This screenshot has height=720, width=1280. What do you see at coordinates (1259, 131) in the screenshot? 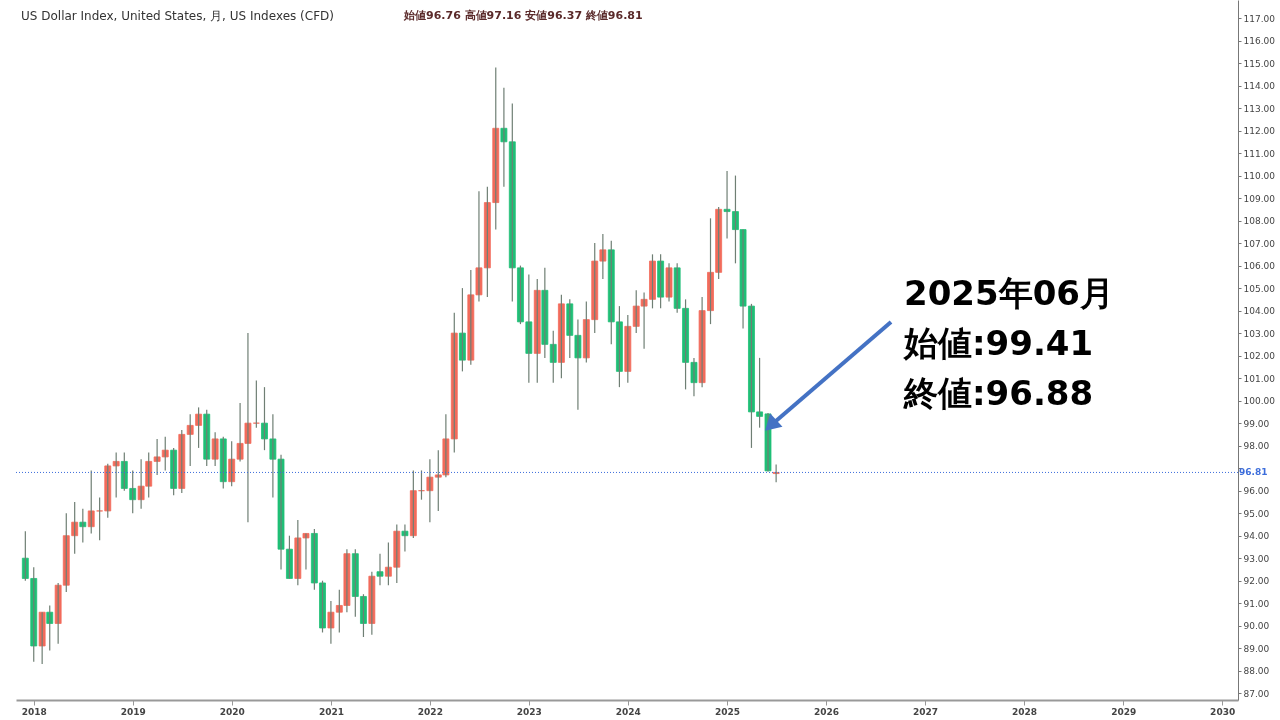
I see `y-tick-label: 112.00` at bounding box center [1259, 131].